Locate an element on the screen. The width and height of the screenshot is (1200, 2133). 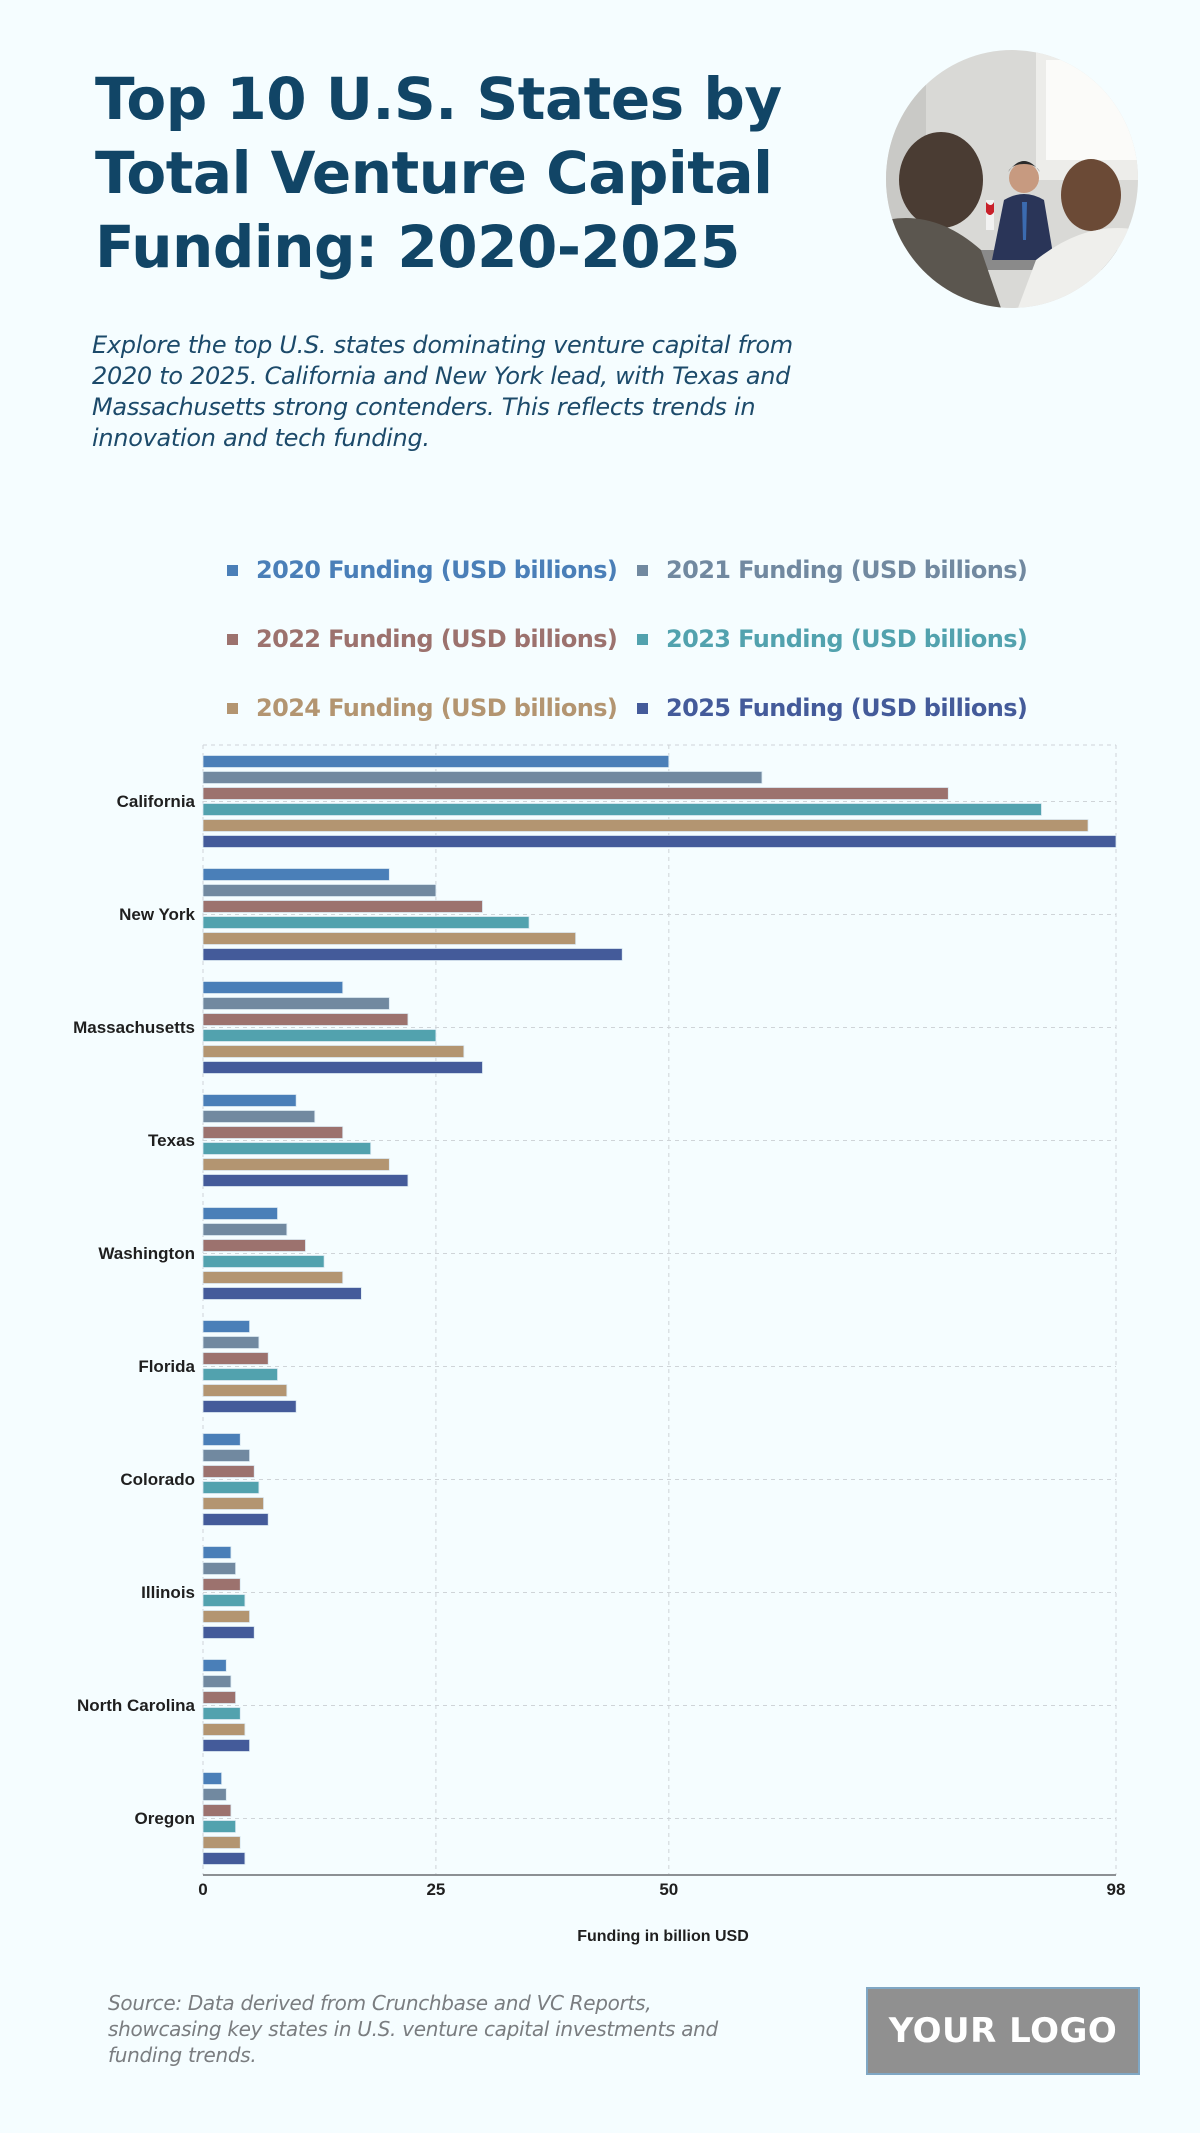
bar-north-carolina-2023 is located at coordinates (221, 1713).